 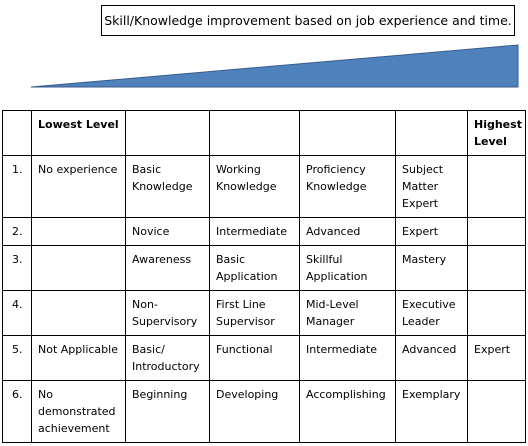 What do you see at coordinates (78, 133) in the screenshot?
I see `lowest-level-header: Lowest Level` at bounding box center [78, 133].